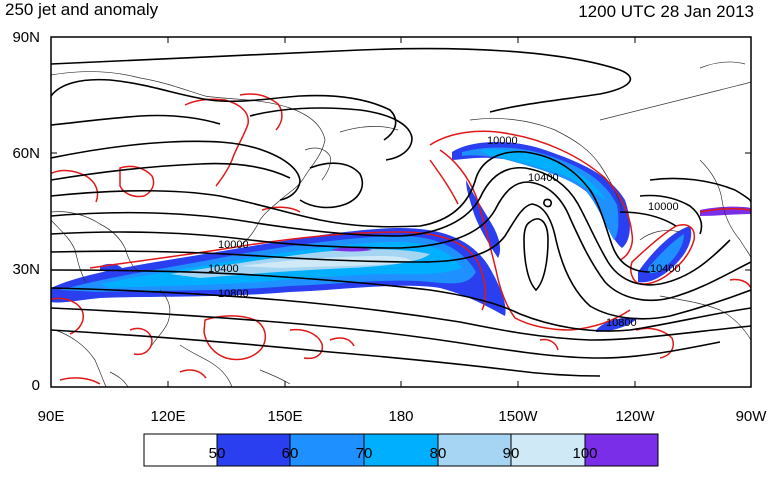 This screenshot has width=768, height=488. What do you see at coordinates (666, 11) in the screenshot?
I see `valid-time: 1200 UTC 28 Jan 2013` at bounding box center [666, 11].